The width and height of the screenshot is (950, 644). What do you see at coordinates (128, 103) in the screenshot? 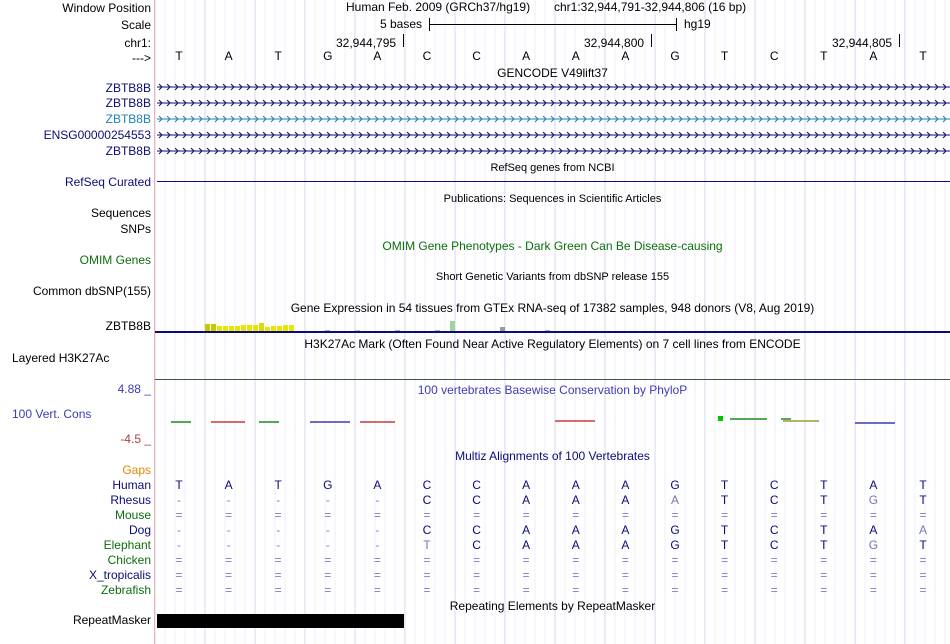
I see `gencode-label-2: ZBTB8B` at bounding box center [128, 103].